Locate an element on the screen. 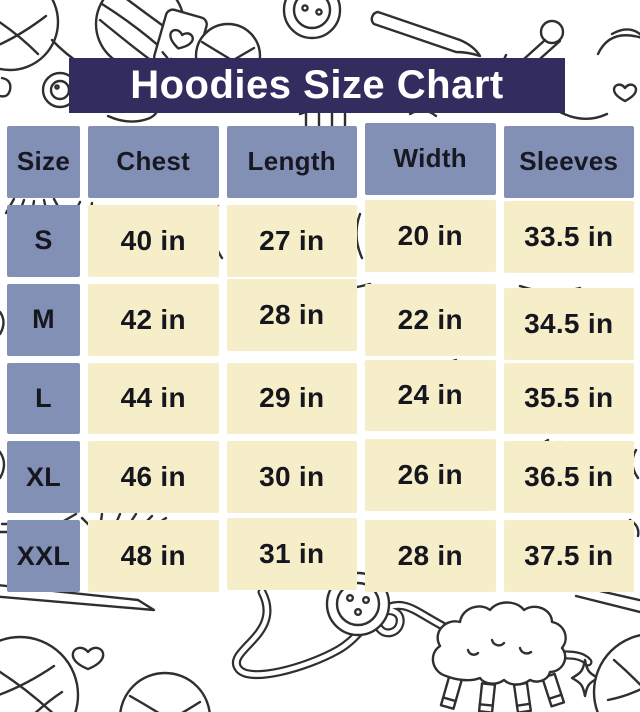 The image size is (640, 712). row-s-sleeves: 33.5 in is located at coordinates (568, 236).